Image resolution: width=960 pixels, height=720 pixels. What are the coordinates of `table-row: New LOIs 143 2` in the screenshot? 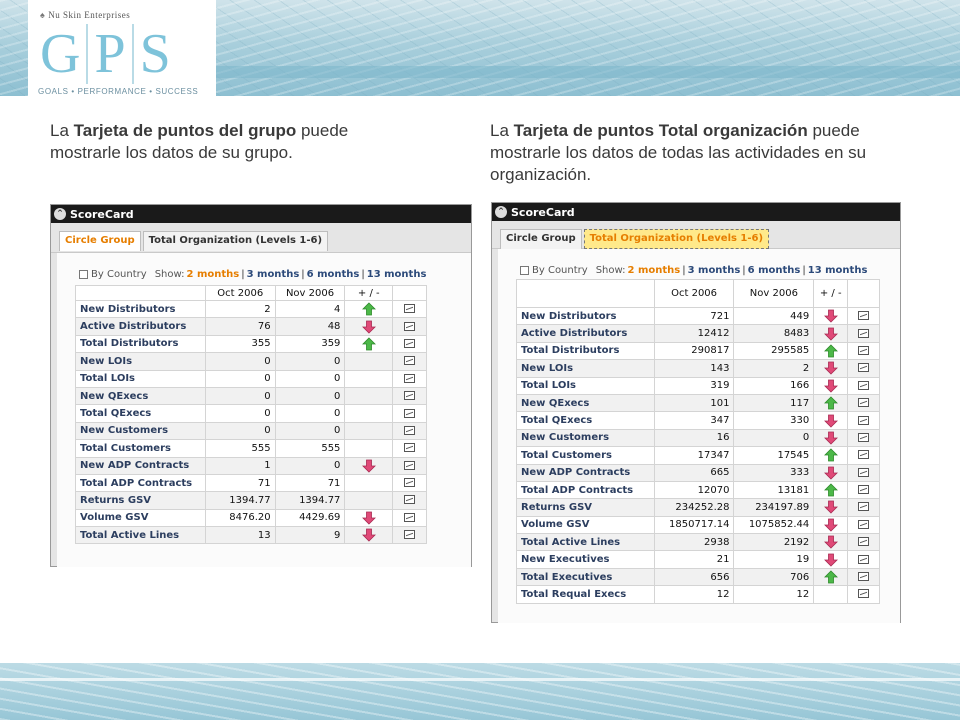 It's located at (698, 368).